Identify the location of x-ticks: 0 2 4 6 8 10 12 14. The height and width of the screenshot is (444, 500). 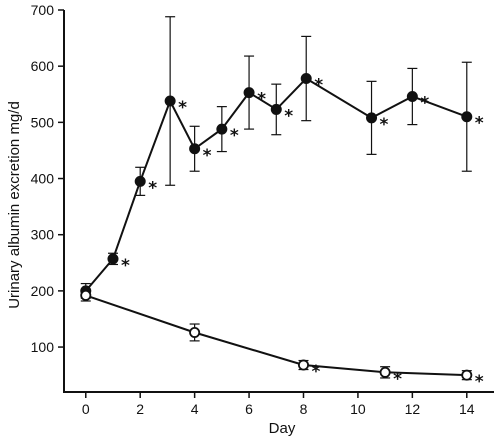
(278, 404).